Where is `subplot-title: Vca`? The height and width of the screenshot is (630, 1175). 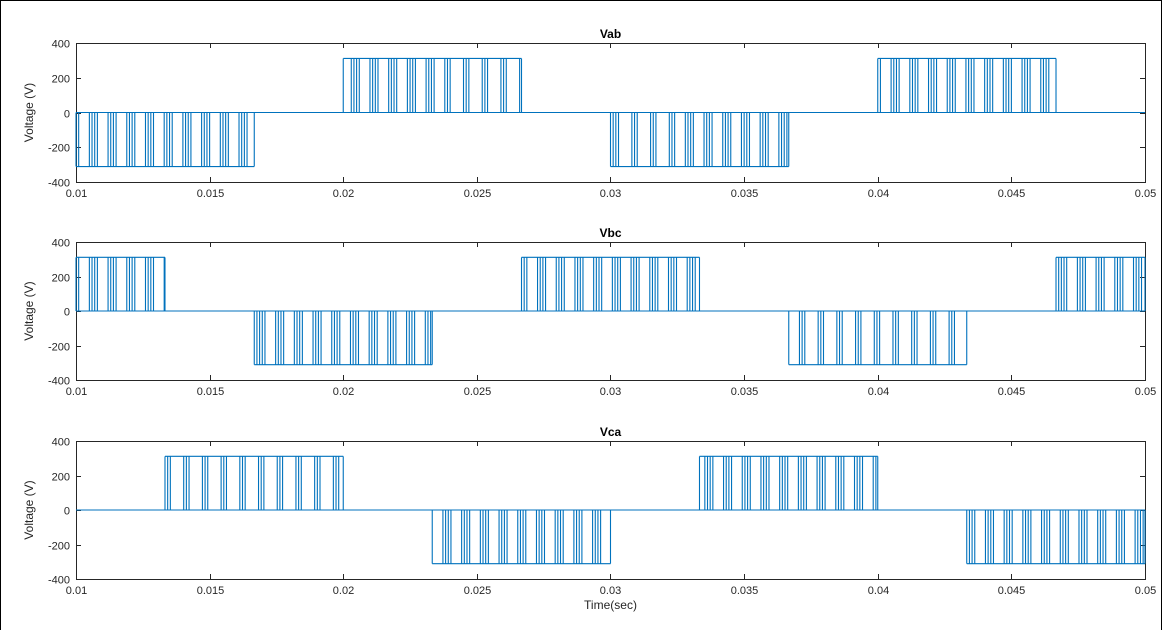
subplot-title: Vca is located at coordinates (611, 432).